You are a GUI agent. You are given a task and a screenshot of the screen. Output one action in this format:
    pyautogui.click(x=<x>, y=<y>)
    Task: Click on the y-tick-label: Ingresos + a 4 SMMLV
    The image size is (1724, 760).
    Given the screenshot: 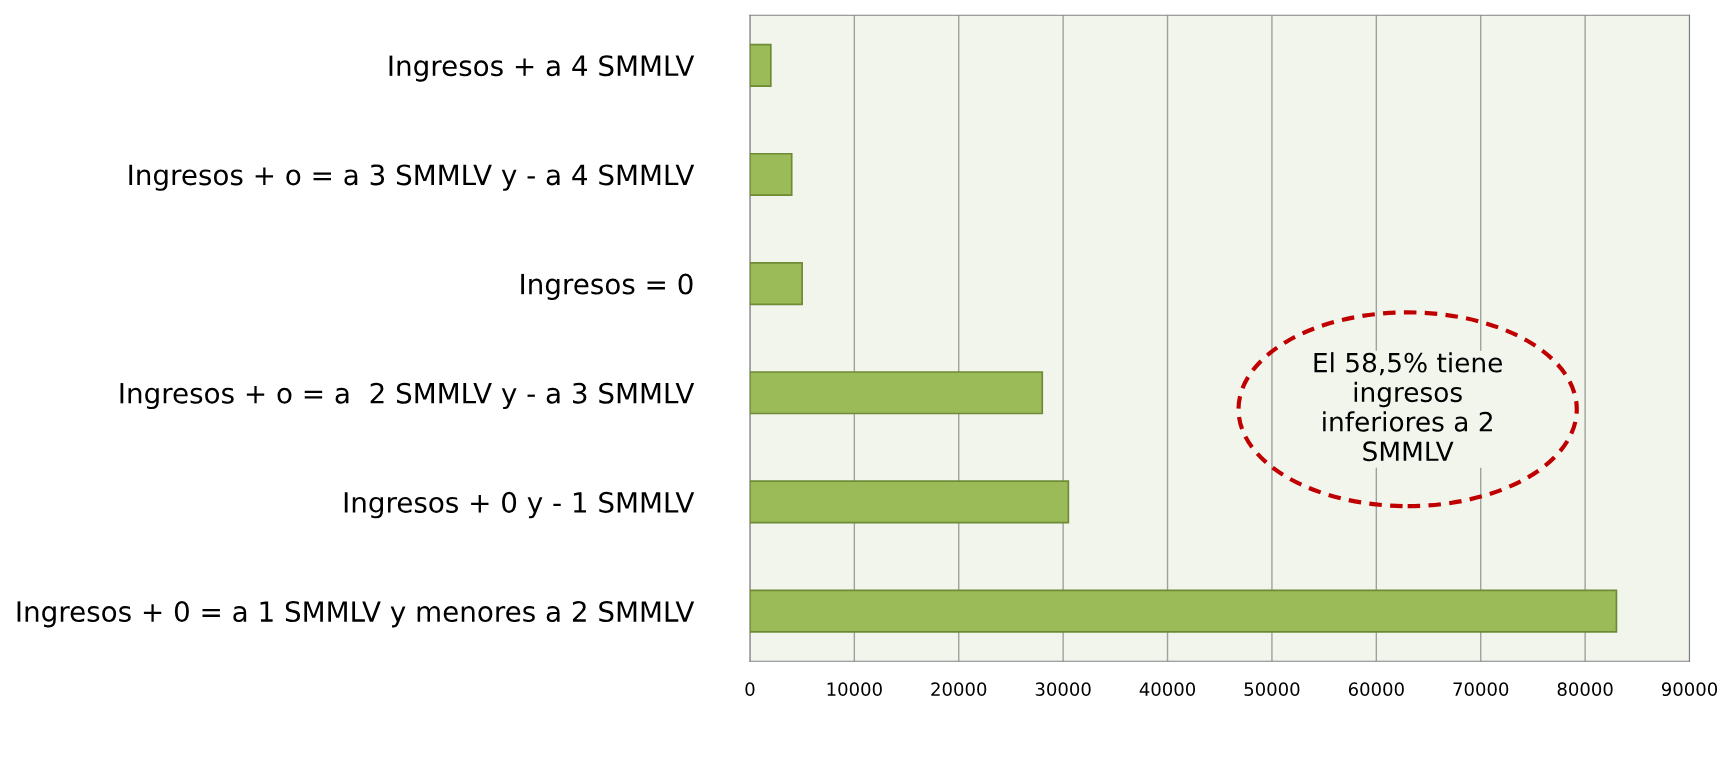 What is the action you would take?
    pyautogui.click(x=542, y=68)
    